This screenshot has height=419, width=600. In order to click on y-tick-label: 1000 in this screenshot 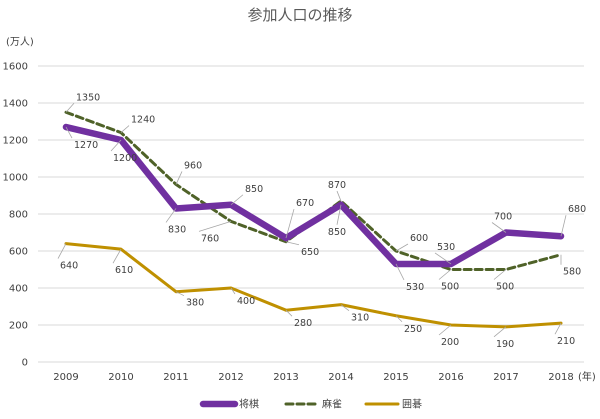, I will do `click(15, 178)`.